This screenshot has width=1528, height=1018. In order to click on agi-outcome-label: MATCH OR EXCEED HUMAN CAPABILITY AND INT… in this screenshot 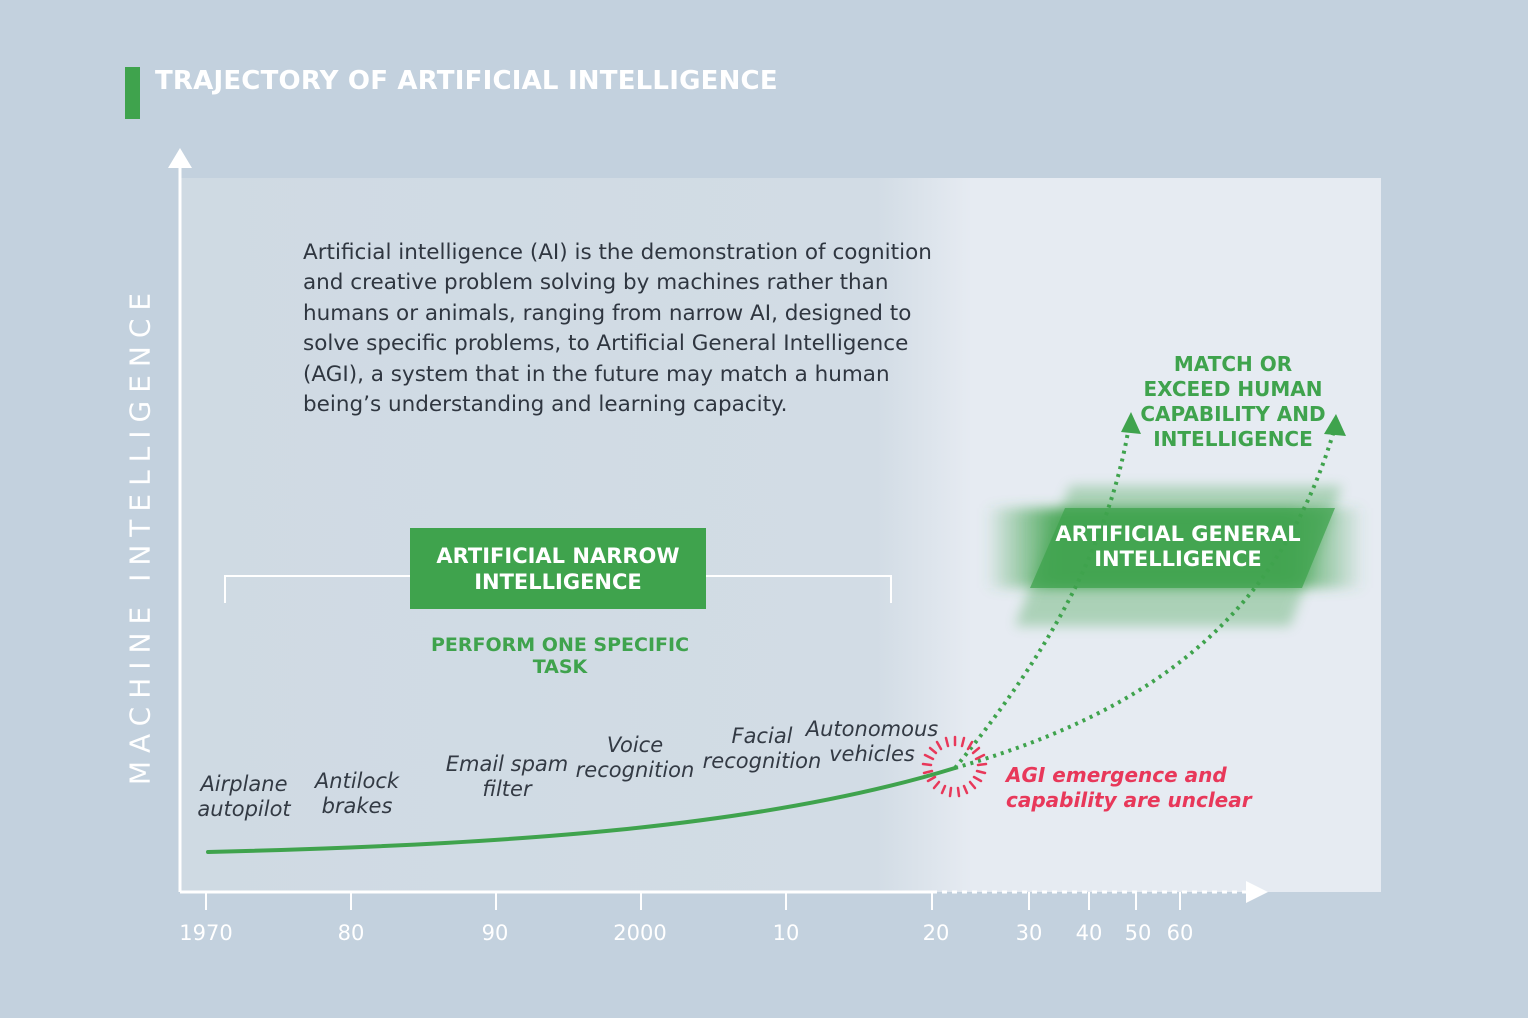, I will do `click(1233, 401)`.